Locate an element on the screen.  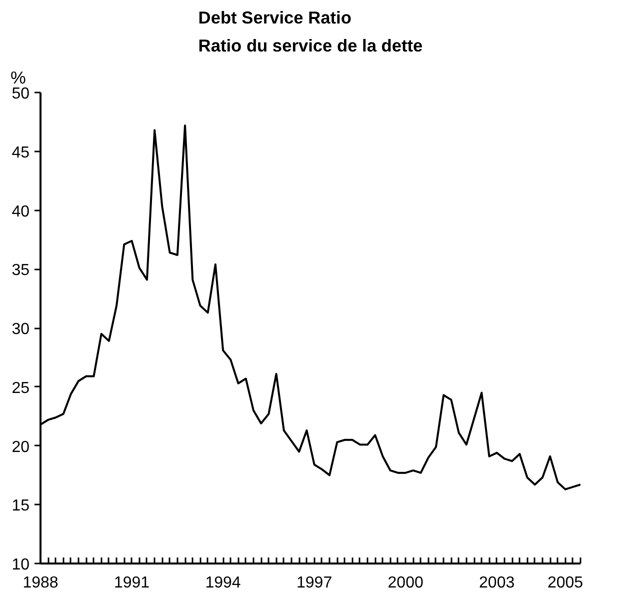
y-tick-label: 25 is located at coordinates (21, 388).